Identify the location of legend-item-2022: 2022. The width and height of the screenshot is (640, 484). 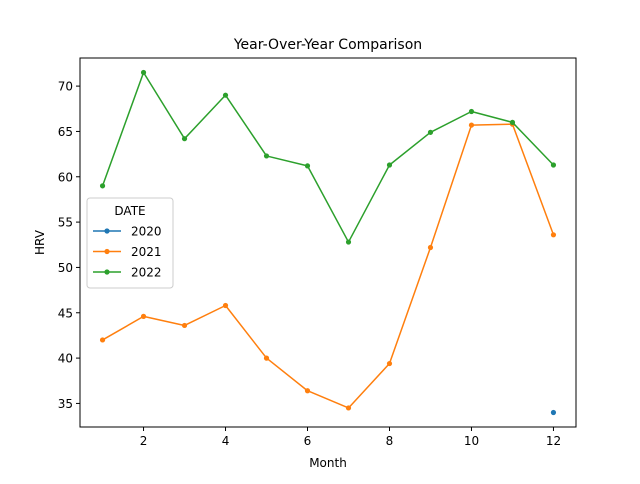
(127, 273).